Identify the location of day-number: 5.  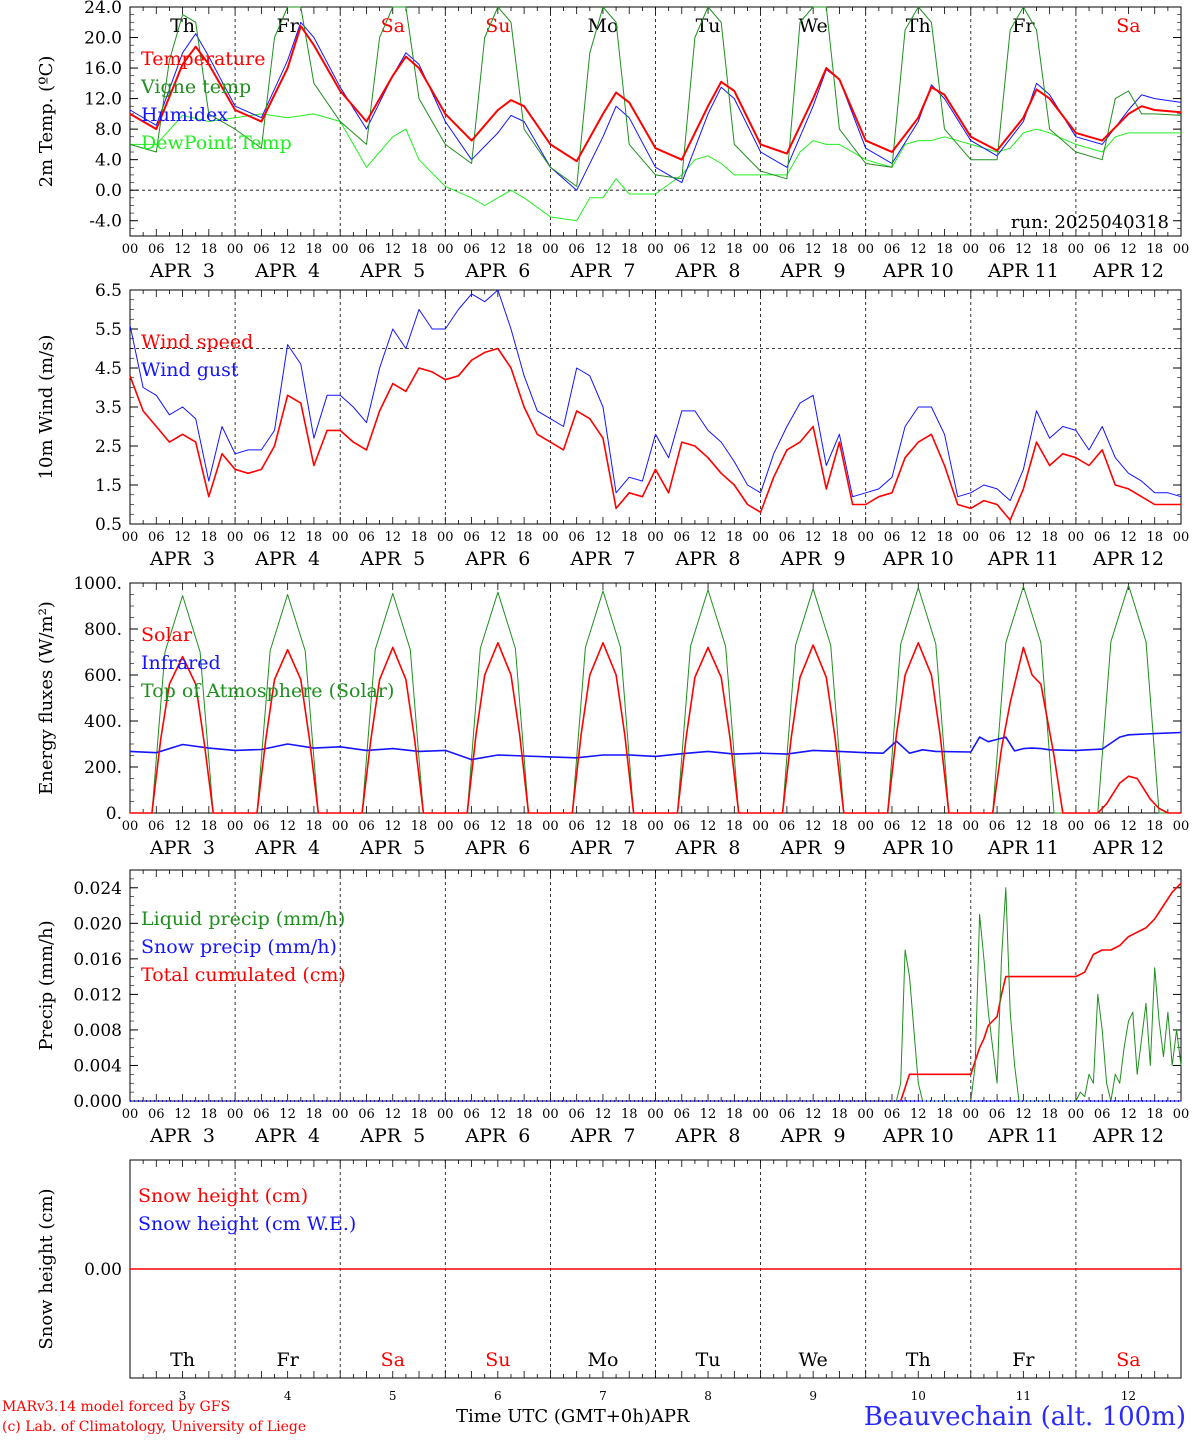
(393, 1396).